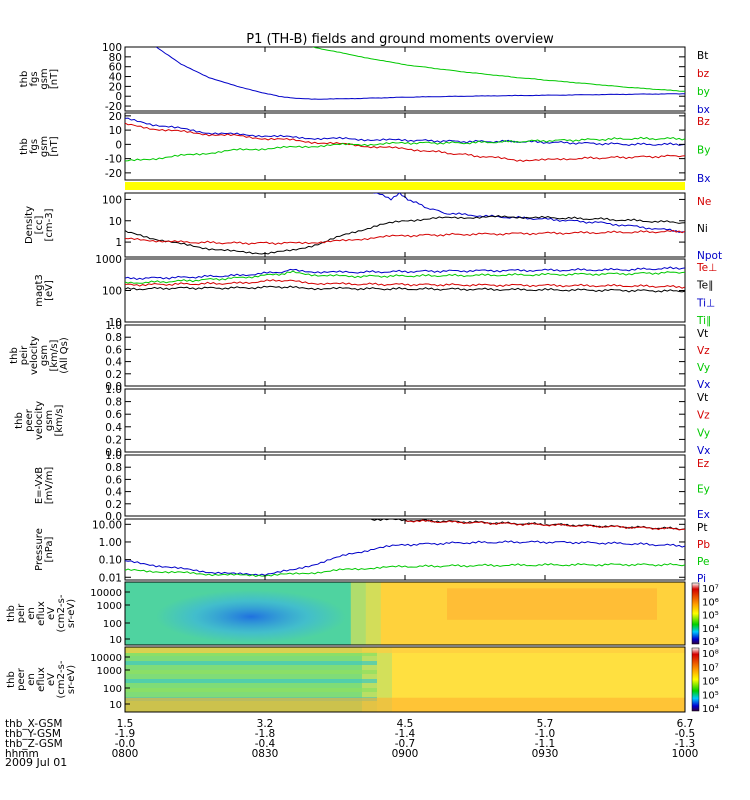 This screenshot has width=750, height=800. Describe the element at coordinates (695, 613) in the screenshot. I see `colorbar` at that location.